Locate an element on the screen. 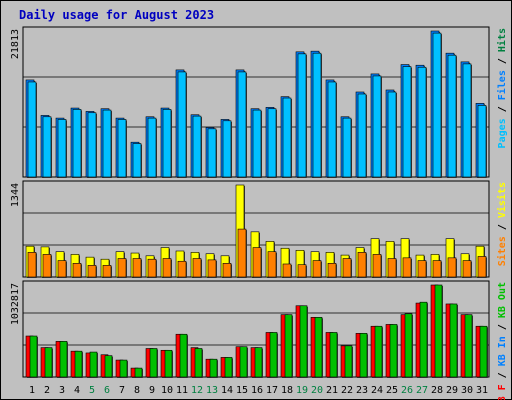  x-tick-label: 7 is located at coordinates (122, 390).